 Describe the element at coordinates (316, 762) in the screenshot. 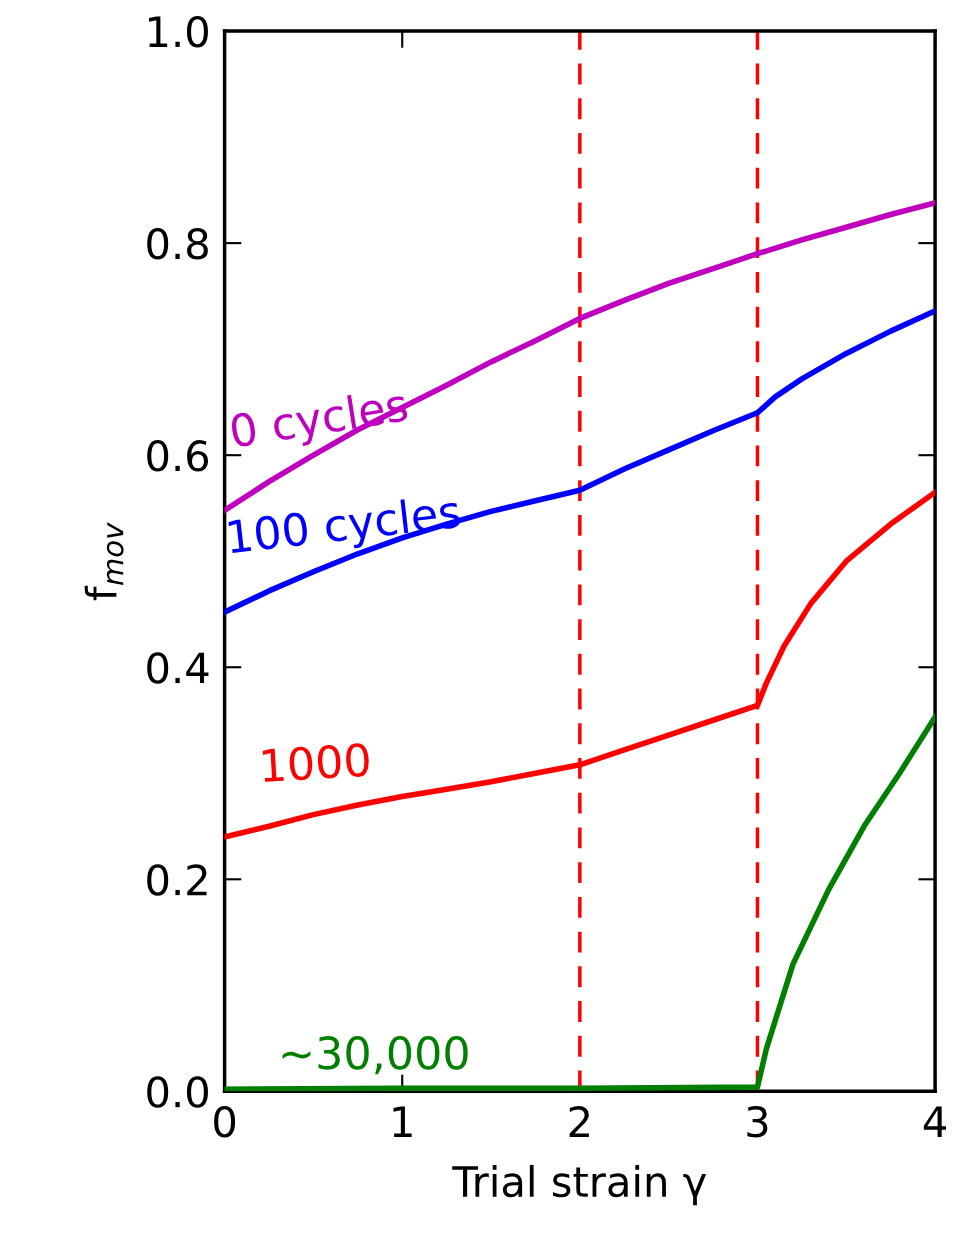

I see `series-label: 1000` at that location.